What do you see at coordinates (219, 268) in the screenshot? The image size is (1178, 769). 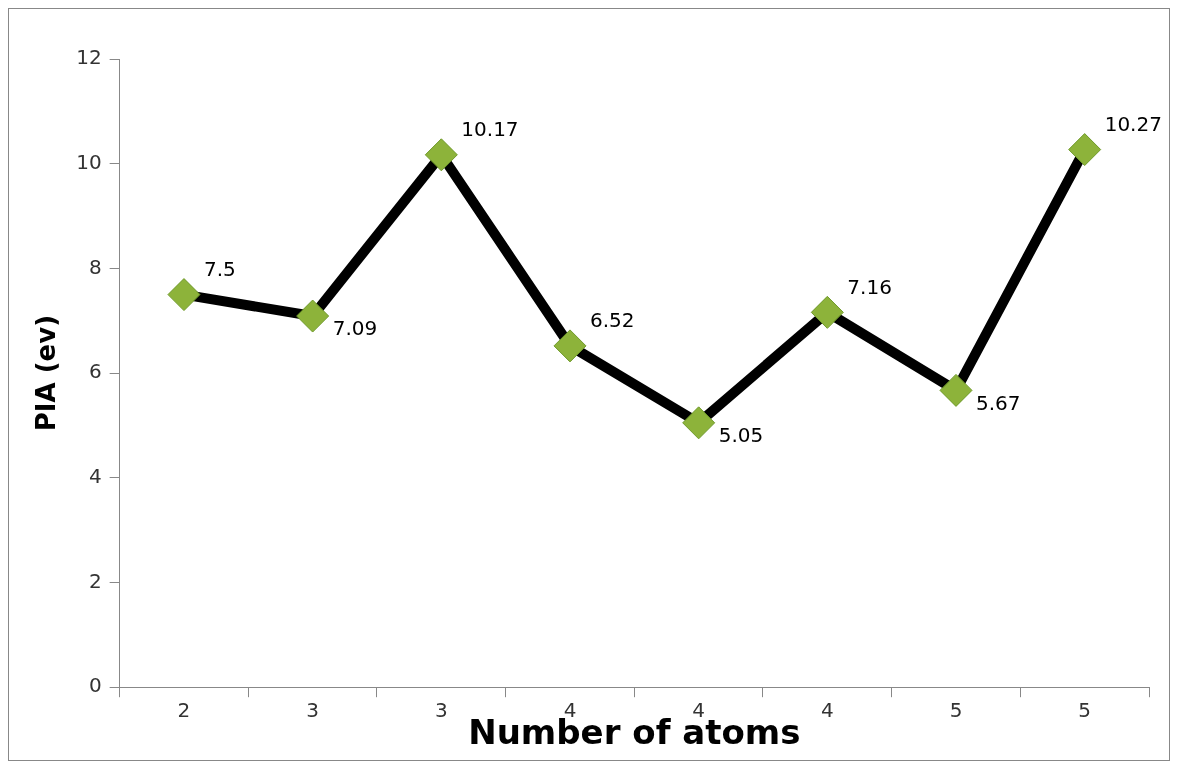 I see `data-label: 7.5` at bounding box center [219, 268].